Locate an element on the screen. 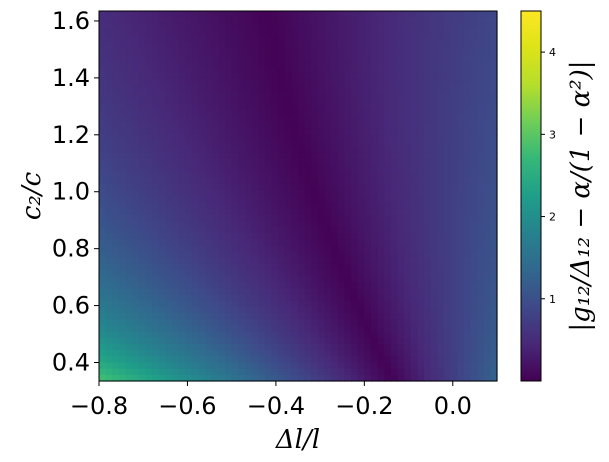  y-tick-label: 0.8 is located at coordinates (71, 249).